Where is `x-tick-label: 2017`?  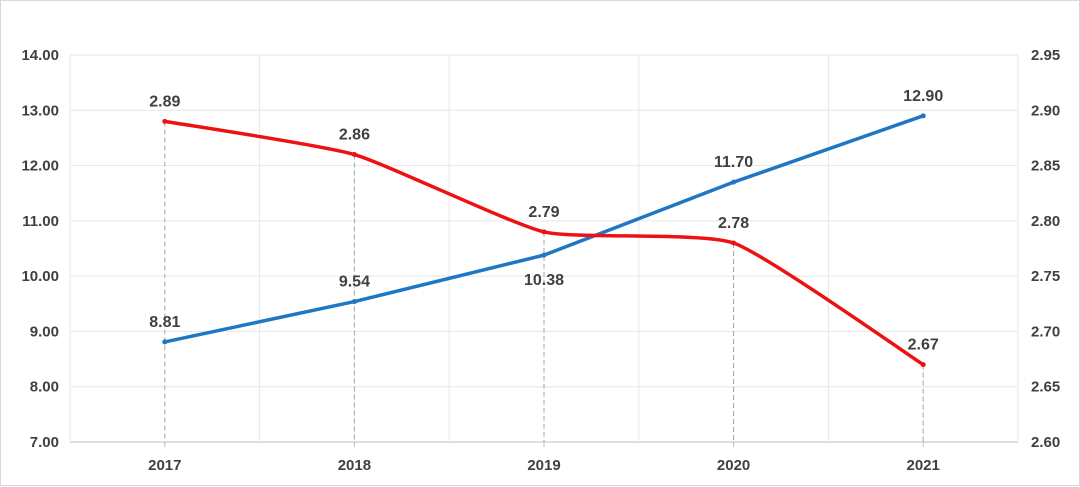 x-tick-label: 2017 is located at coordinates (164, 465).